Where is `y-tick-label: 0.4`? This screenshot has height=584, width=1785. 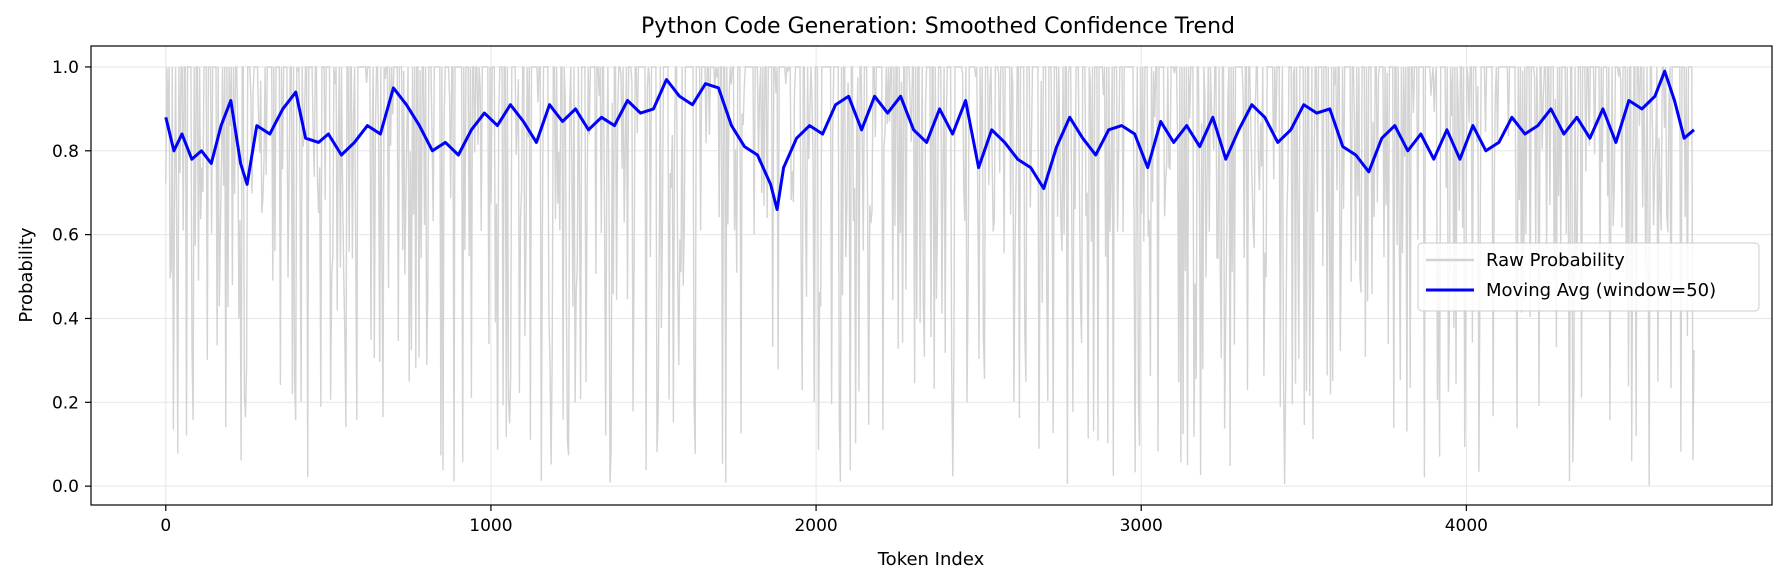 y-tick-label: 0.4 is located at coordinates (65, 319).